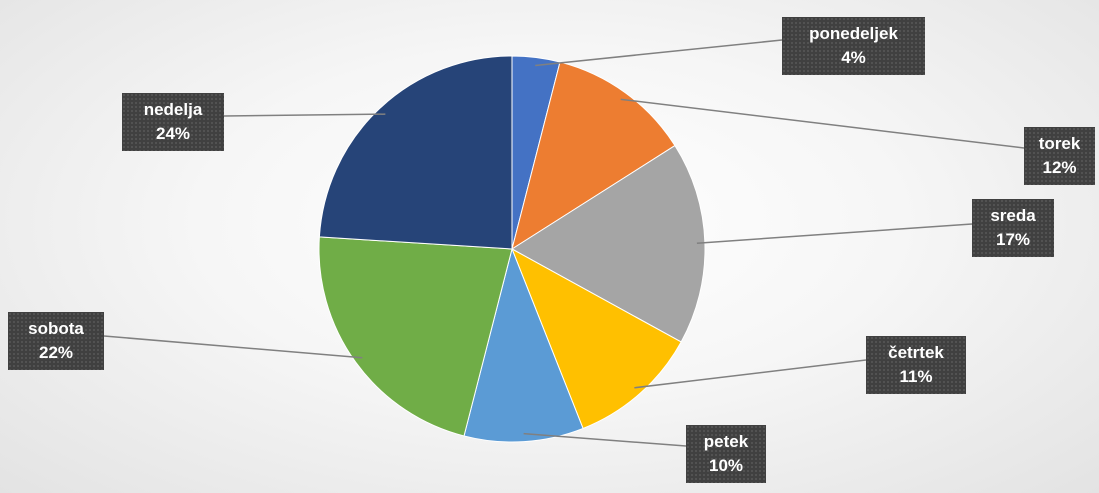 This screenshot has width=1099, height=493. Describe the element at coordinates (1059, 167) in the screenshot. I see `data-label-percent: 12%` at that location.